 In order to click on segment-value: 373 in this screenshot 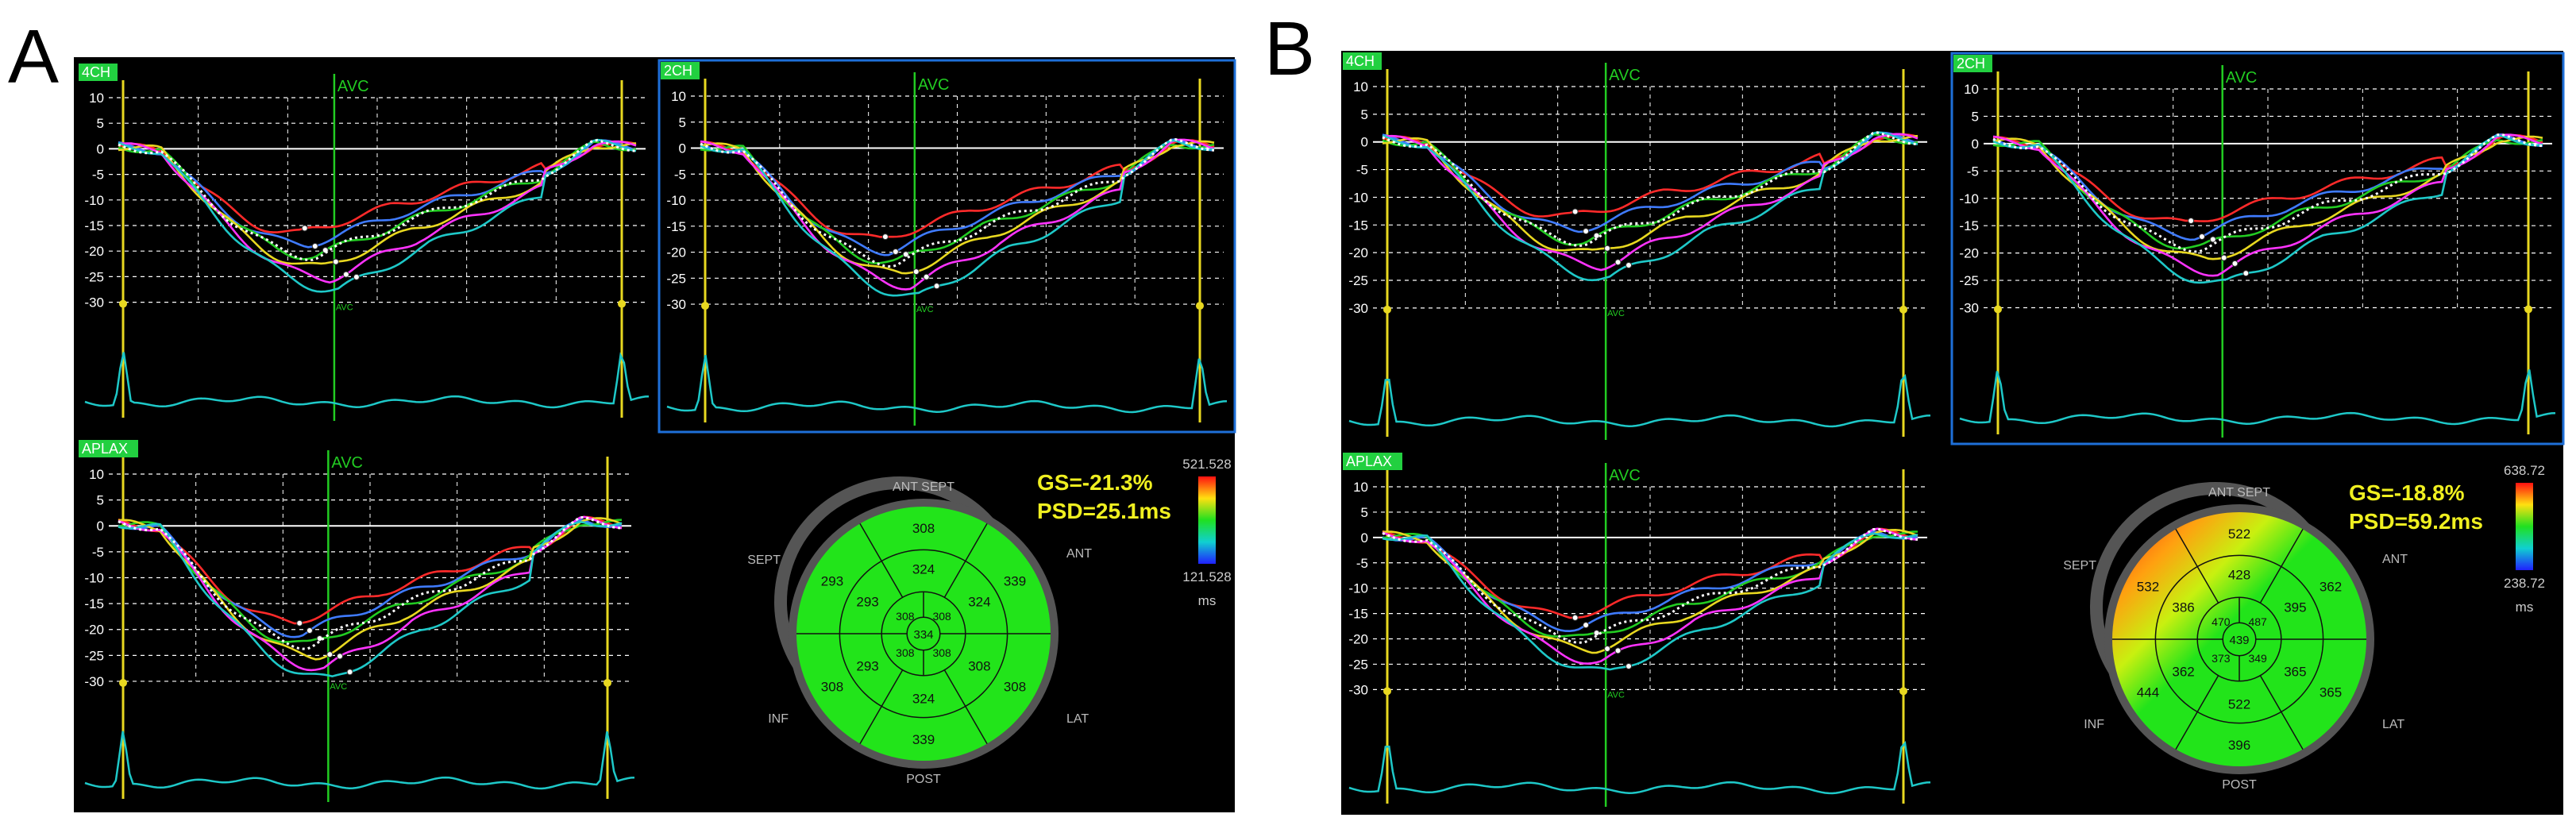, I will do `click(2221, 658)`.